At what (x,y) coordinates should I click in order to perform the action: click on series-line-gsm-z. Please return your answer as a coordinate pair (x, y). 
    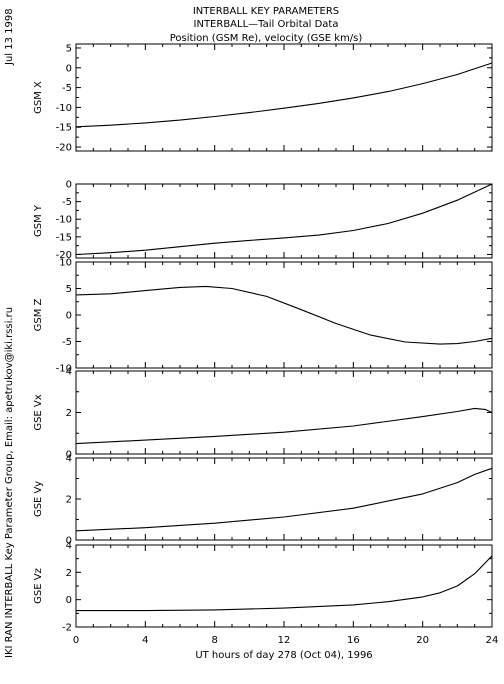
    Looking at the image, I should click on (284, 315).